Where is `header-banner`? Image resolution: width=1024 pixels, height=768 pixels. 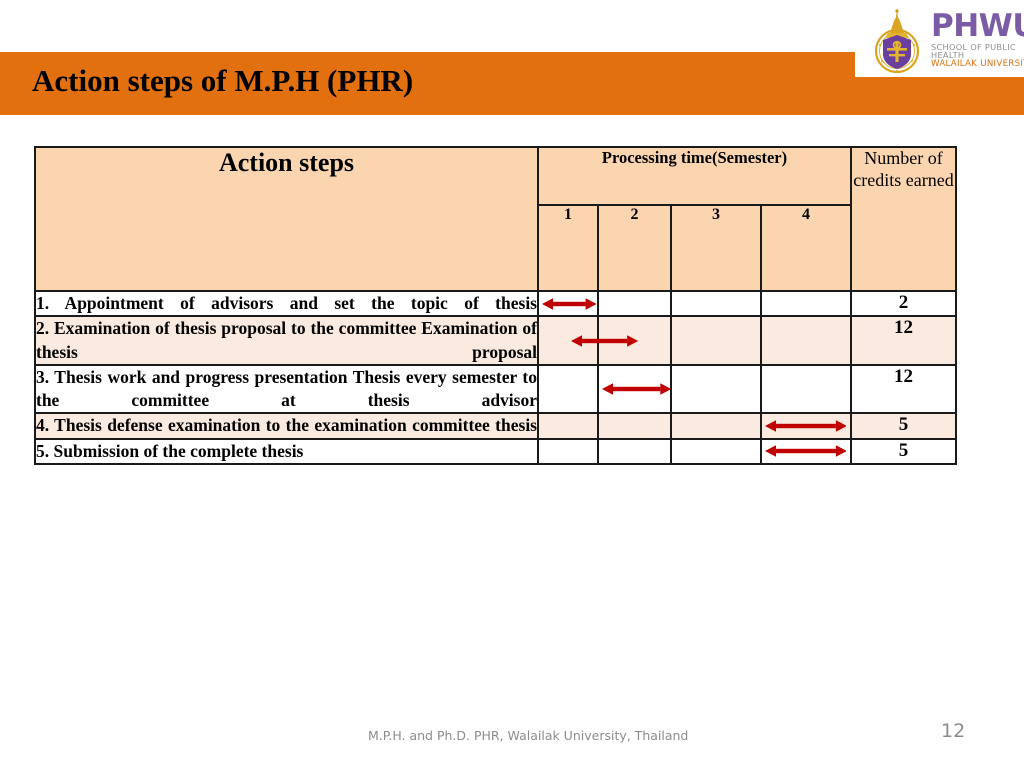 header-banner is located at coordinates (512, 83).